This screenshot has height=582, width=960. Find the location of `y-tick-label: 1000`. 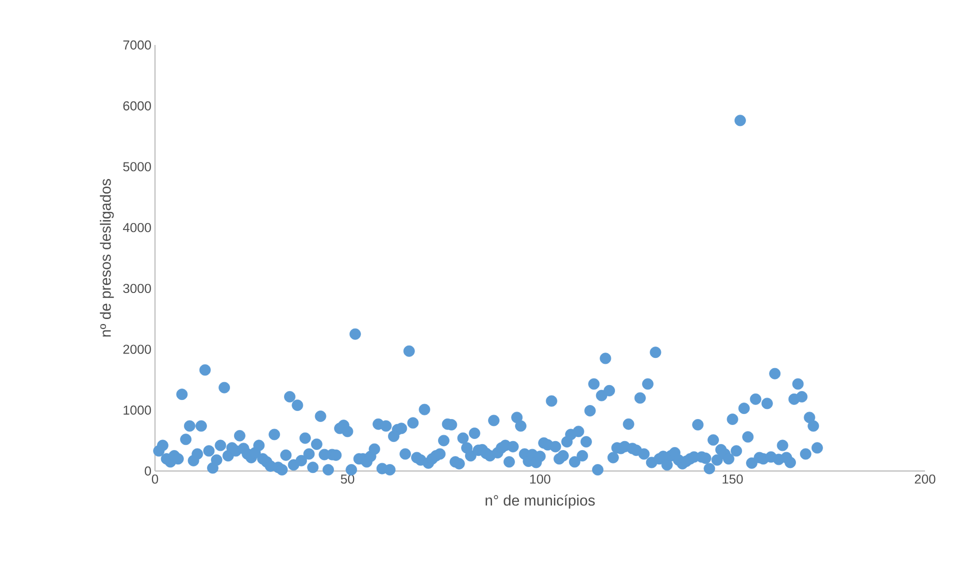

y-tick-label: 1000 is located at coordinates (137, 410).